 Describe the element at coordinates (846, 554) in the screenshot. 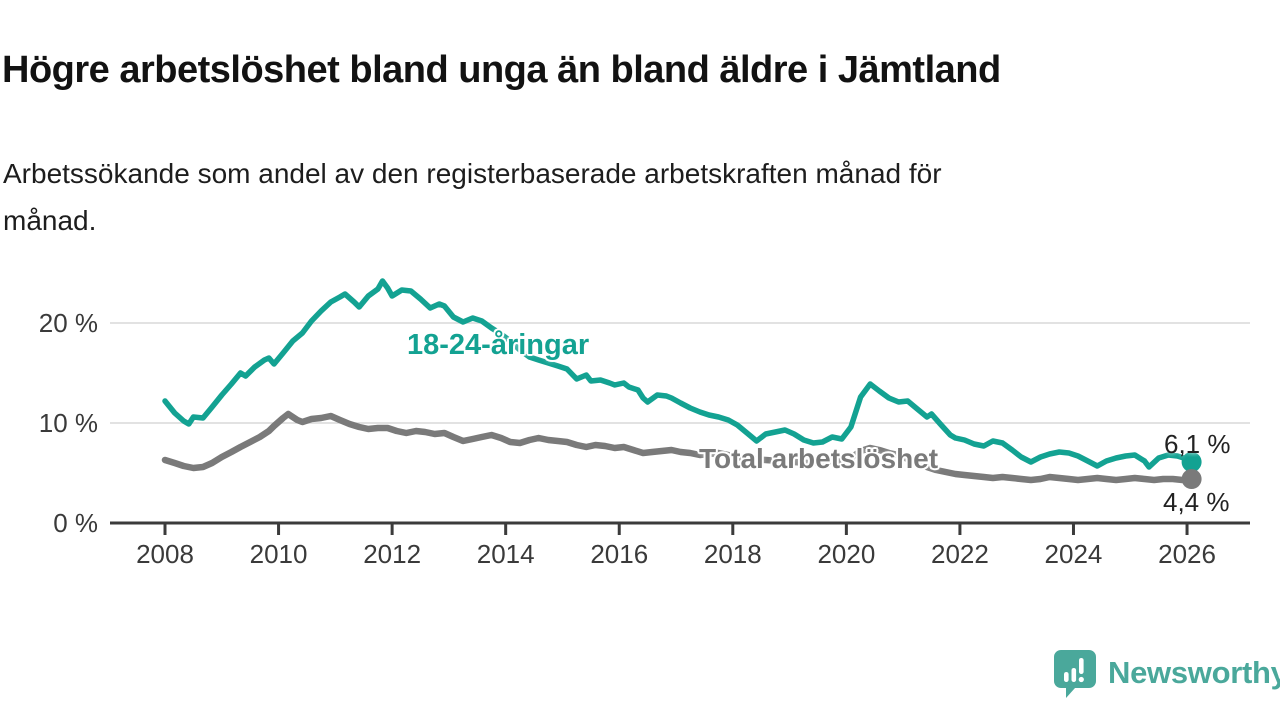

I see `svg-text: 2020` at that location.